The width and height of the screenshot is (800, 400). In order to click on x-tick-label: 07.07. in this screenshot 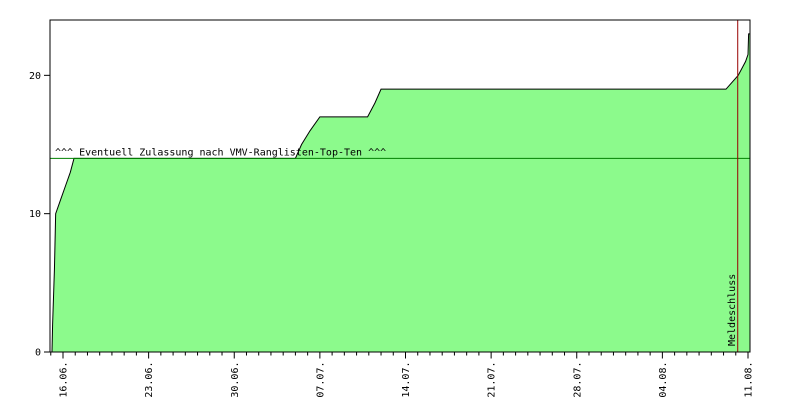, I will do `click(320, 380)`.